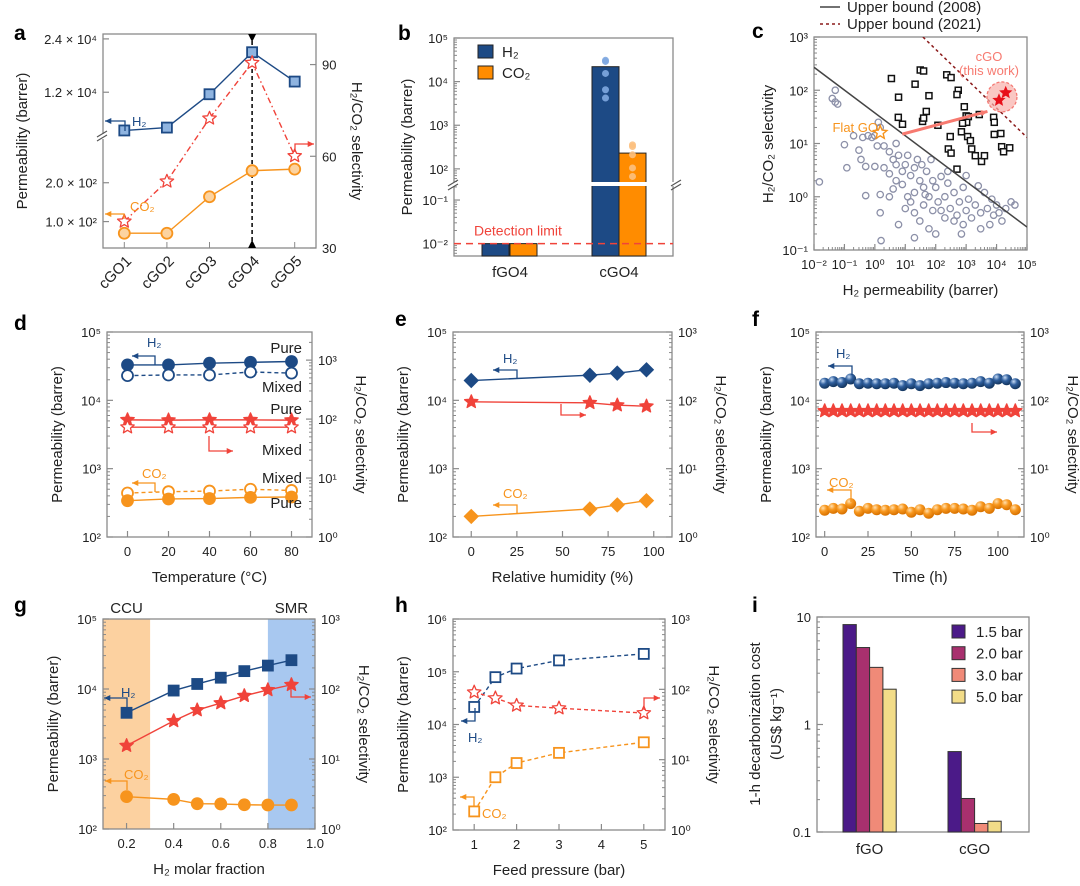  Describe the element at coordinates (1072, 434) in the screenshot. I see `y-right-axis-label: H₂/CO₂ selectivity` at that location.